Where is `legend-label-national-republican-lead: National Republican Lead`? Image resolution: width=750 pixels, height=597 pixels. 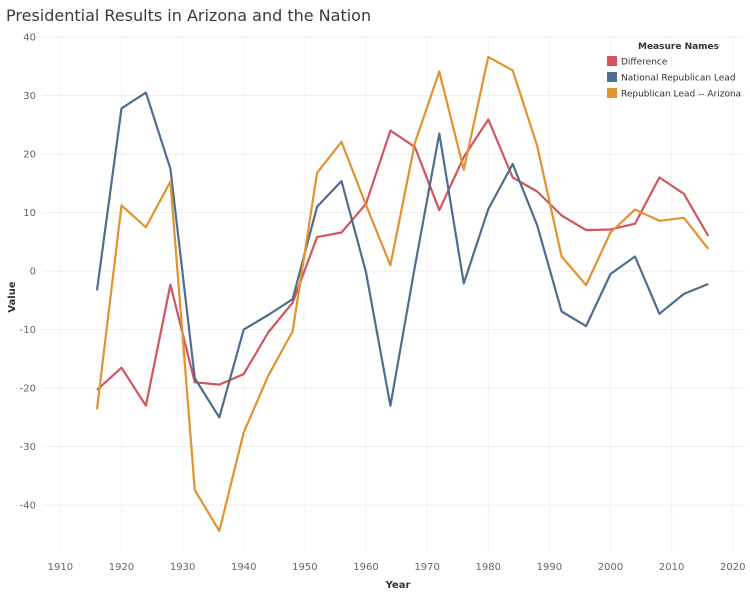 legend-label-national-republican-lead: National Republican Lead is located at coordinates (678, 79).